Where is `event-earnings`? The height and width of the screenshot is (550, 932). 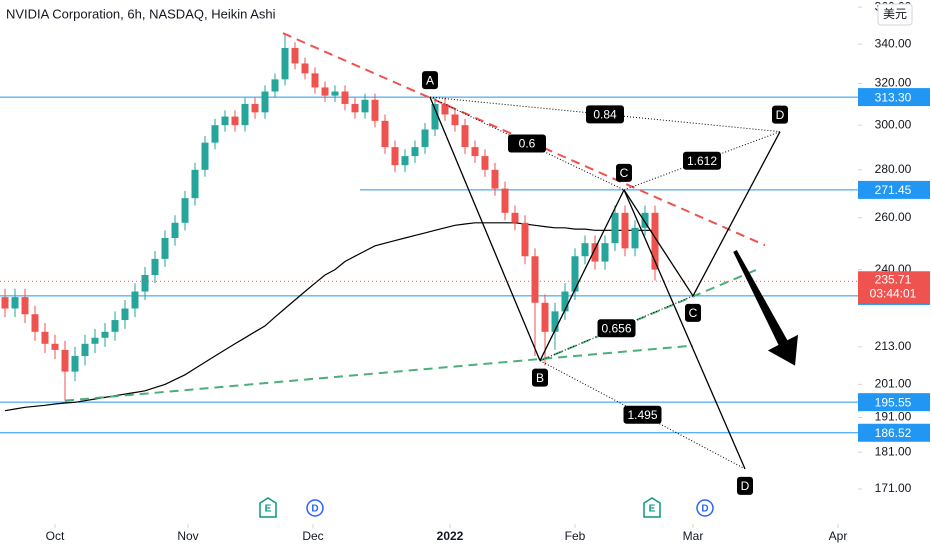 event-earnings is located at coordinates (652, 507).